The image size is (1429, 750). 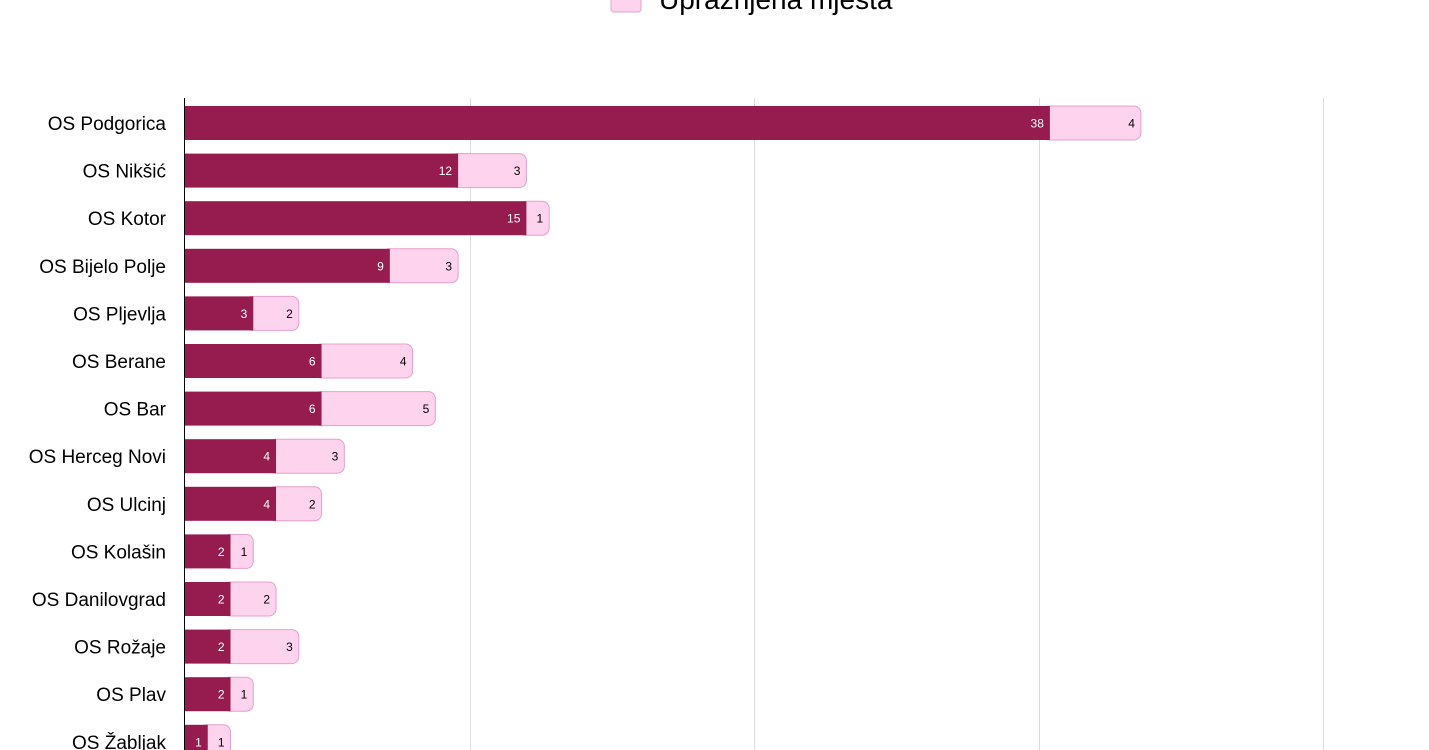 I want to click on category-label: OS Kolašin, so click(x=118, y=552).